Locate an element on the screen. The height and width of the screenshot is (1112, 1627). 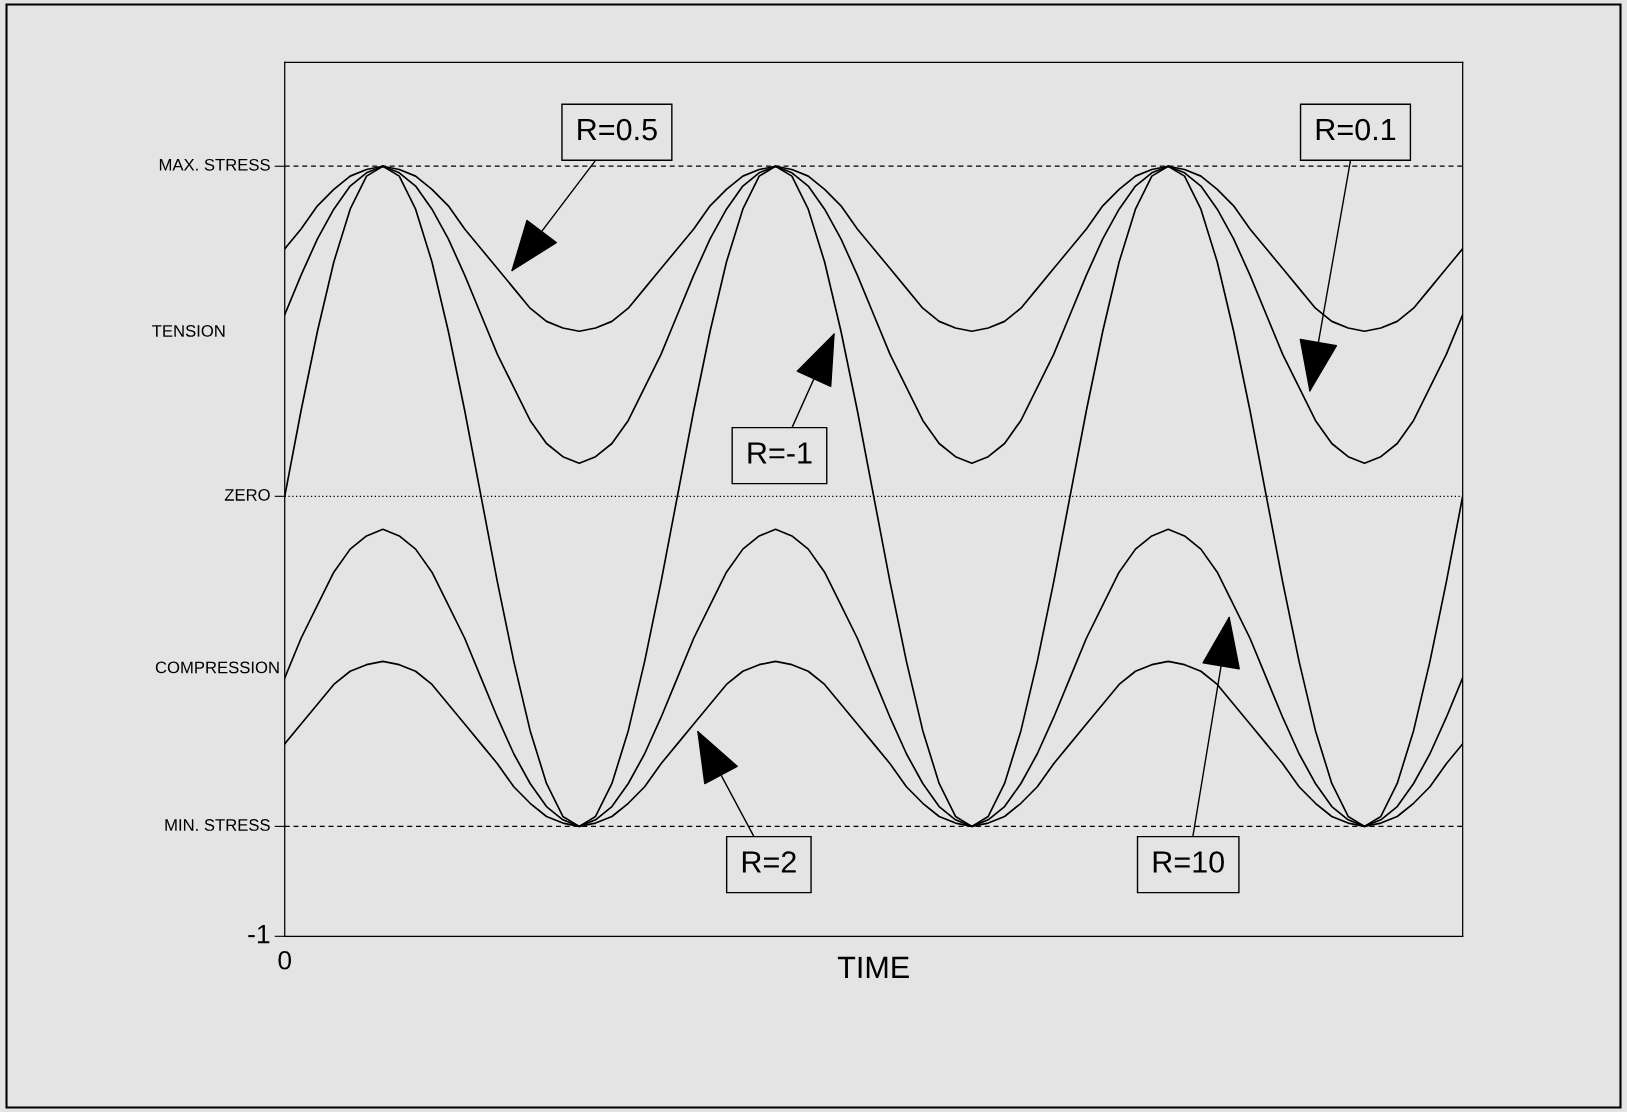
x-axis-title: TIME is located at coordinates (873, 967).